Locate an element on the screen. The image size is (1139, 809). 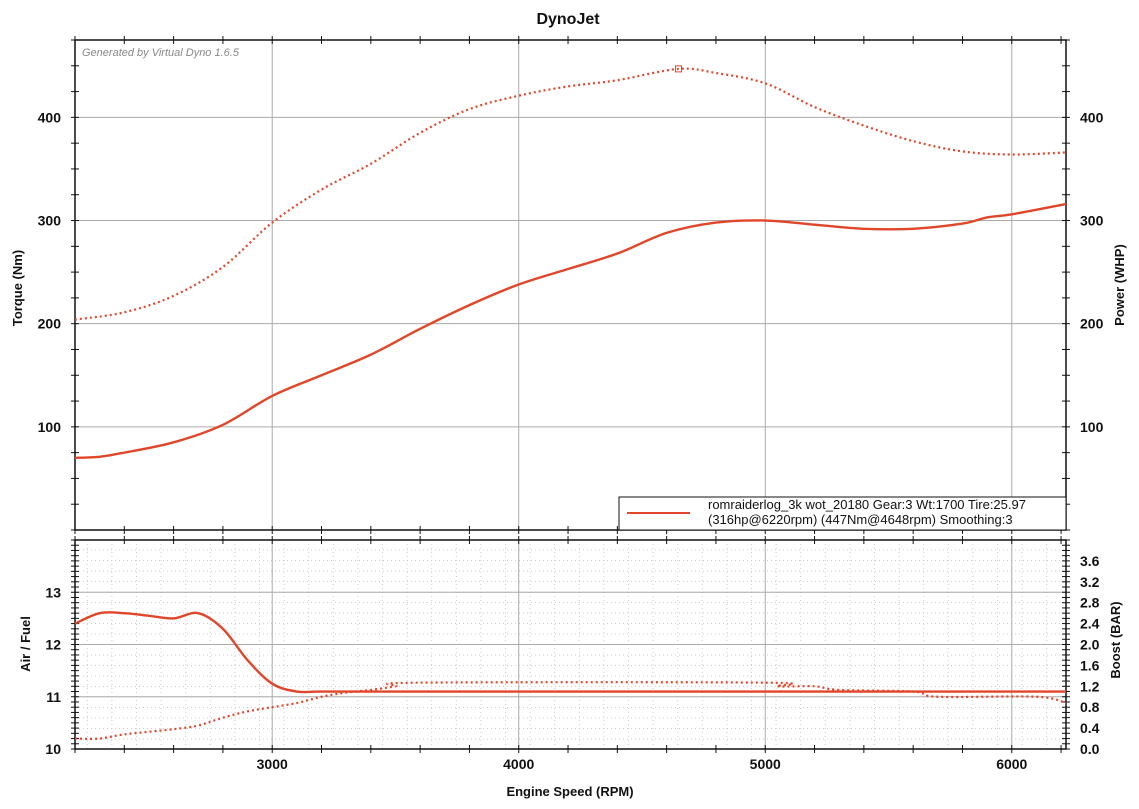
y2-tick-label: 1.6 is located at coordinates (1090, 665).